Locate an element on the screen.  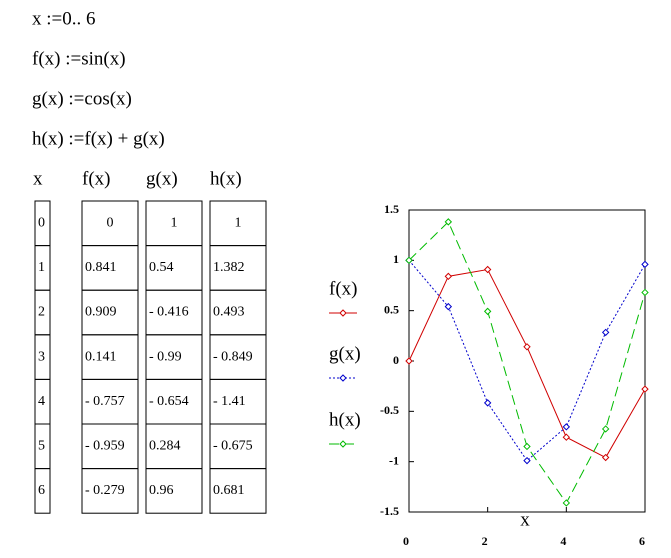
definition: f(x) :=sin(x) is located at coordinates (79, 58).